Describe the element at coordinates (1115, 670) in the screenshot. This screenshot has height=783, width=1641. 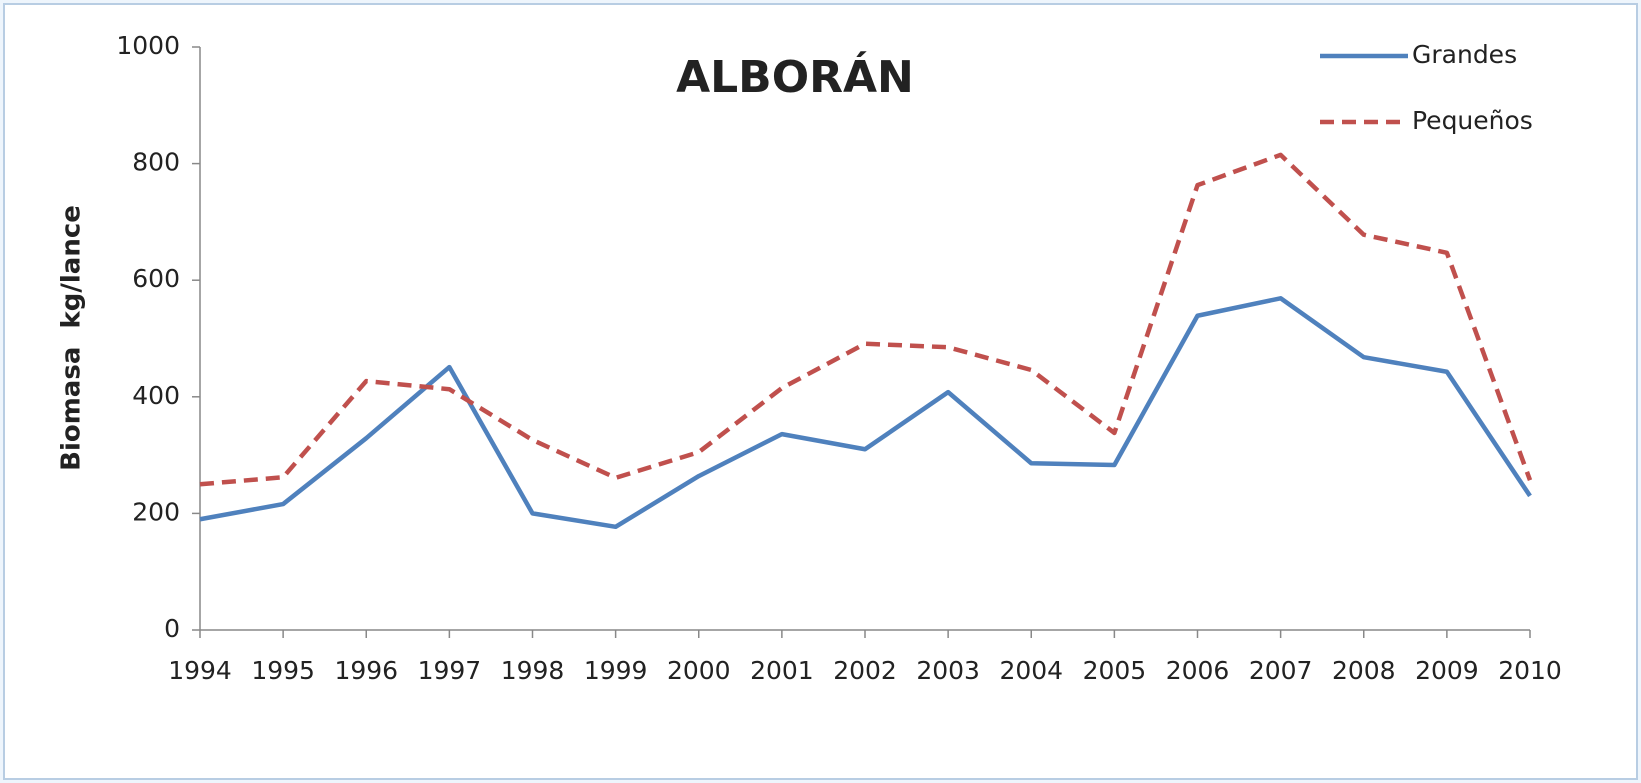
I see `x-tick-label: 2005` at that location.